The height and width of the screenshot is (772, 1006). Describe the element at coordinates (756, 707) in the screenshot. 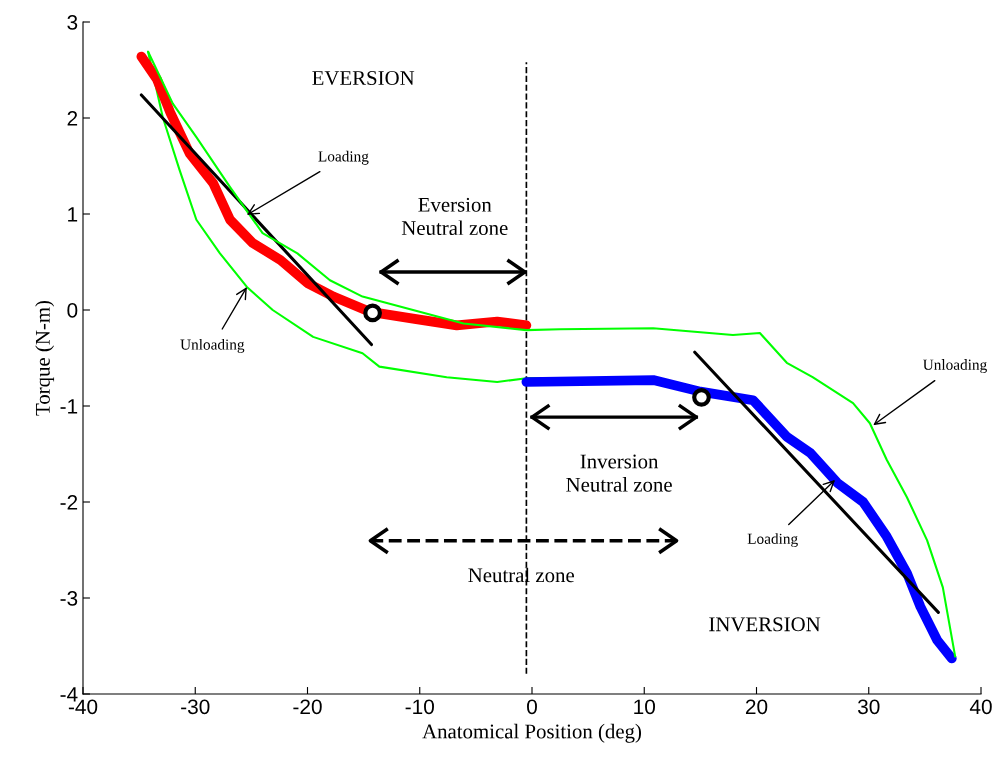

I see `x-tick-label: 20` at that location.